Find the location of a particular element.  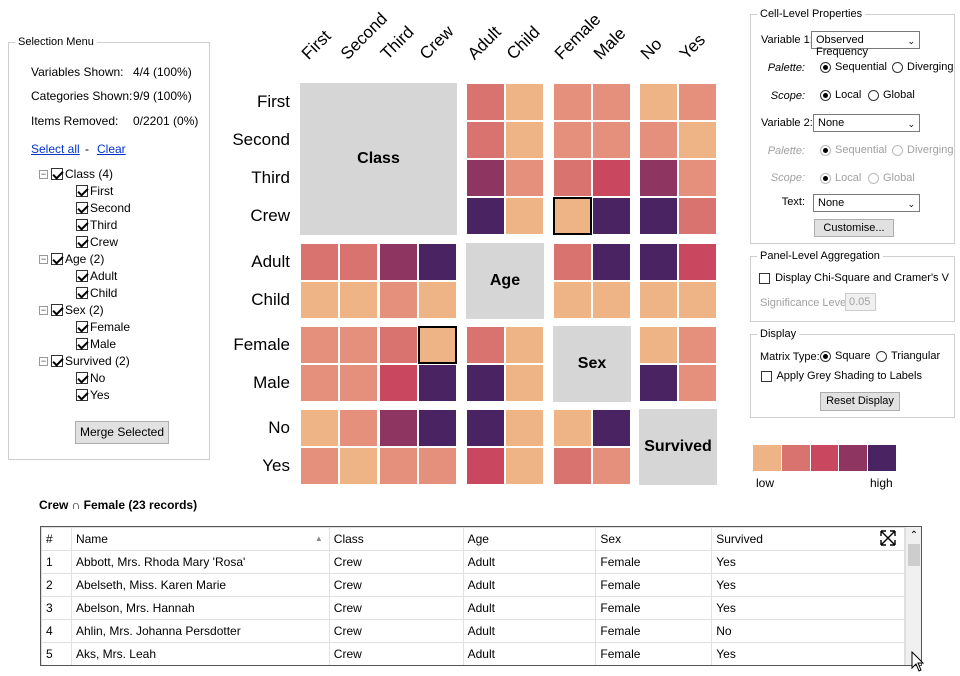

table-row: 3 Abelson, Mrs. Hannah Crew Adult Female Yes is located at coordinates (473, 608).